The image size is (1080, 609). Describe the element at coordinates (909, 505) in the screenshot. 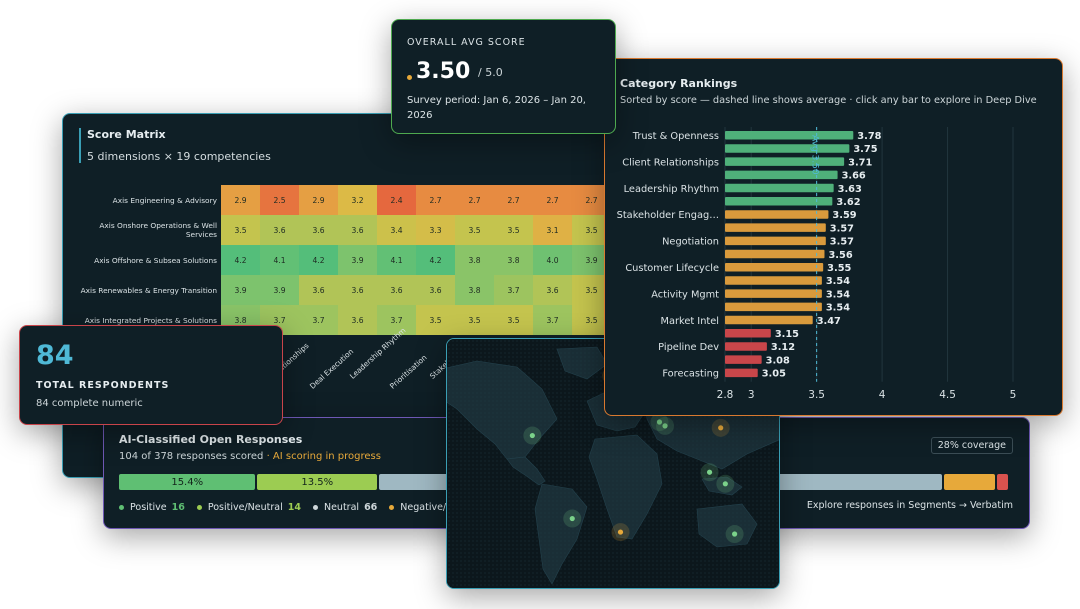

I see `explore-responses-link: Explore responses in Segments → Verbatim` at that location.